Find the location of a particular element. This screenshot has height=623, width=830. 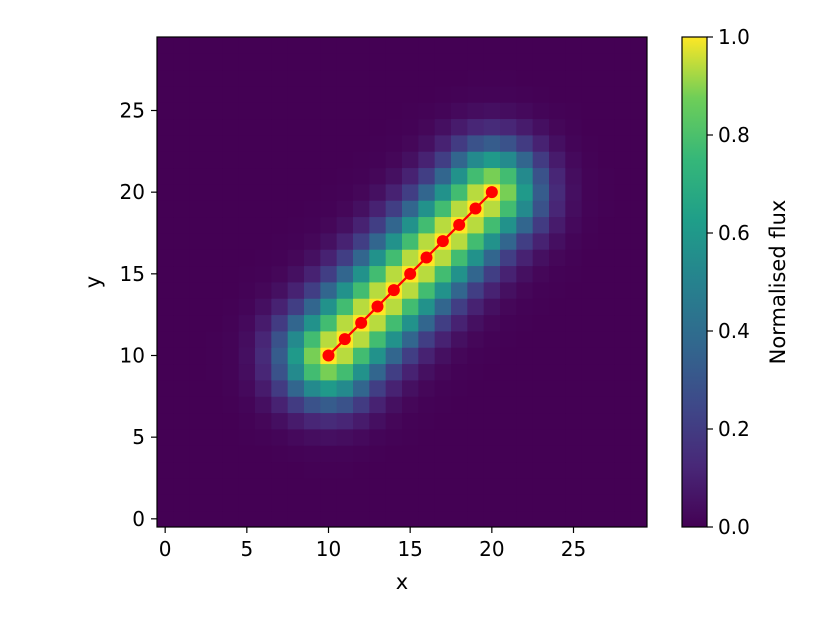

y-tick-label: 0 is located at coordinates (138, 519).